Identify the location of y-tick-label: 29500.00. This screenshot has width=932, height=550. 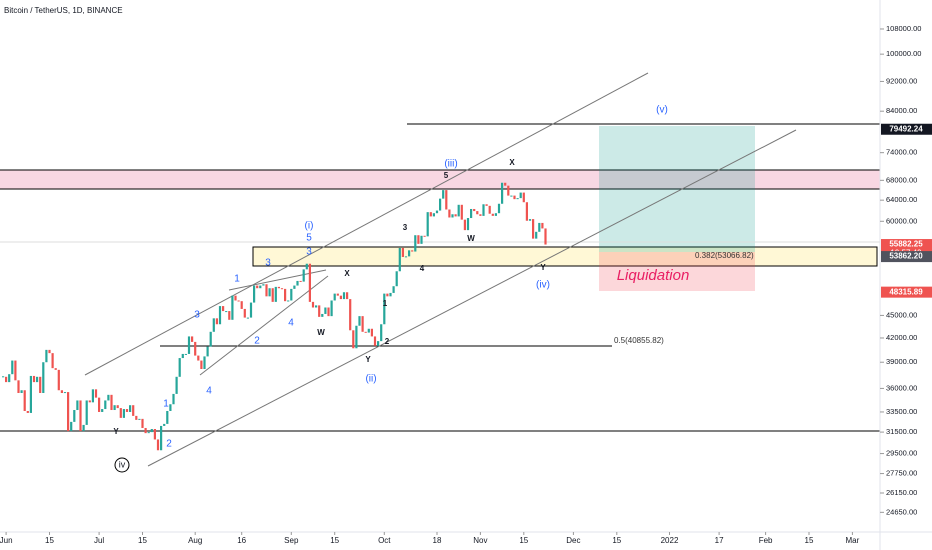
(901, 453).